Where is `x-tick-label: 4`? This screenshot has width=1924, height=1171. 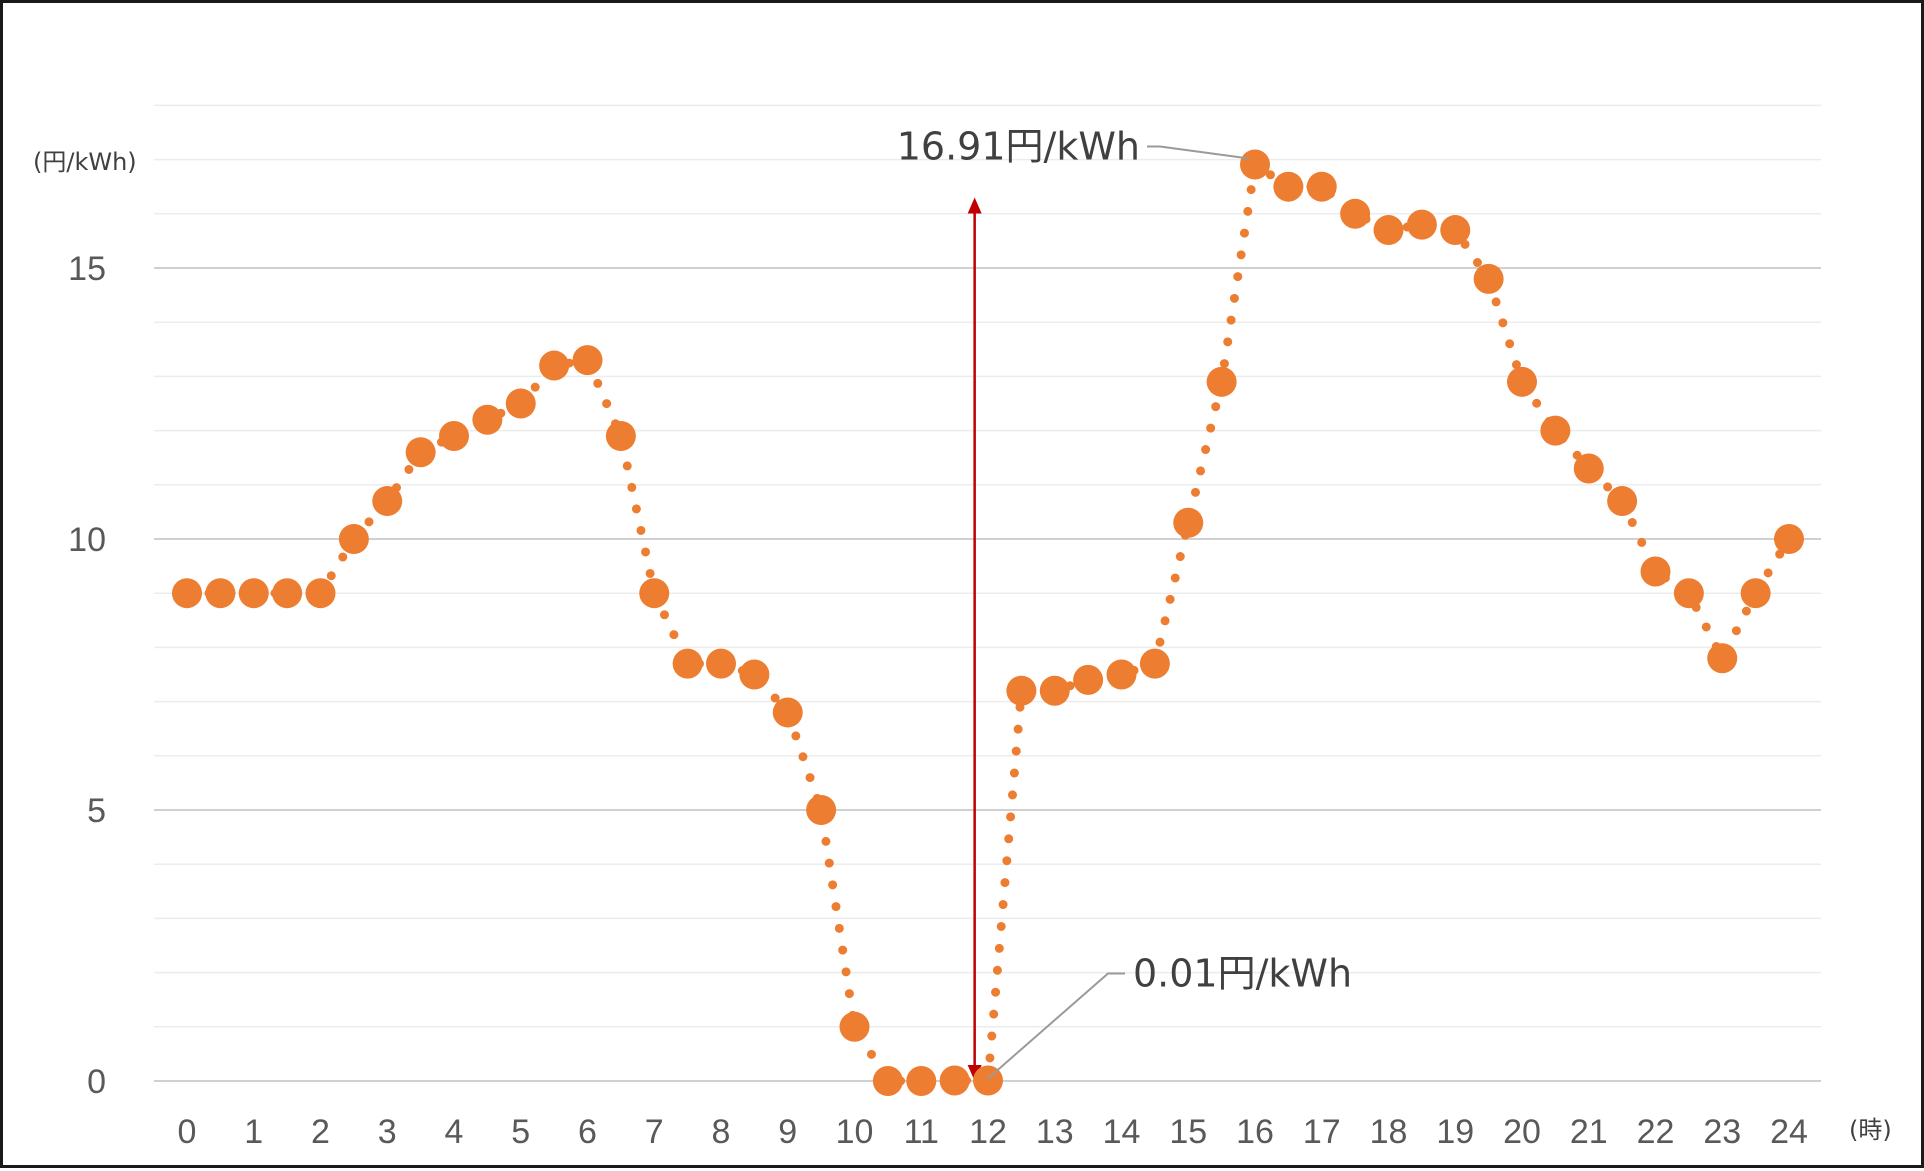 x-tick-label: 4 is located at coordinates (454, 1132).